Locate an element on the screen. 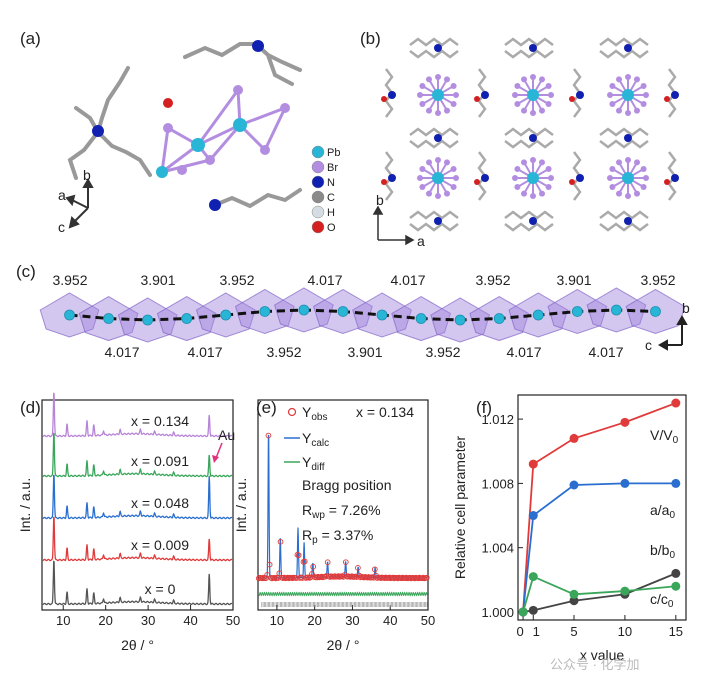 The width and height of the screenshot is (703, 682). axis-label-c3: c is located at coordinates (648, 345).